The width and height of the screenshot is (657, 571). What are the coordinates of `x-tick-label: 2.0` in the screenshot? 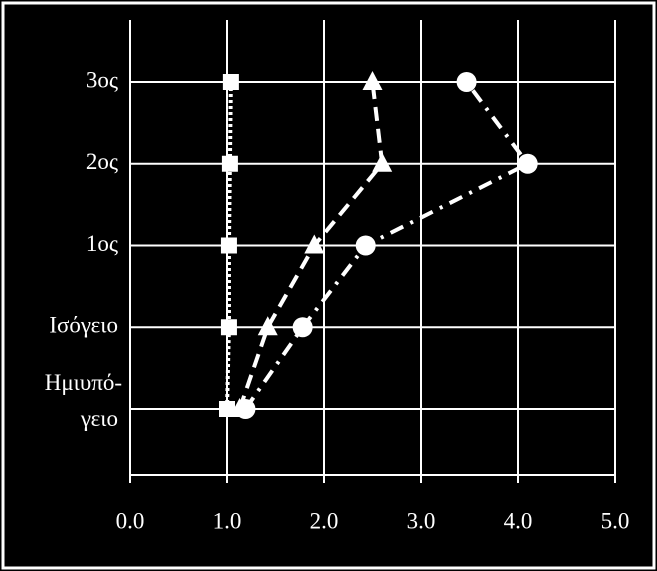 It's located at (324, 520).